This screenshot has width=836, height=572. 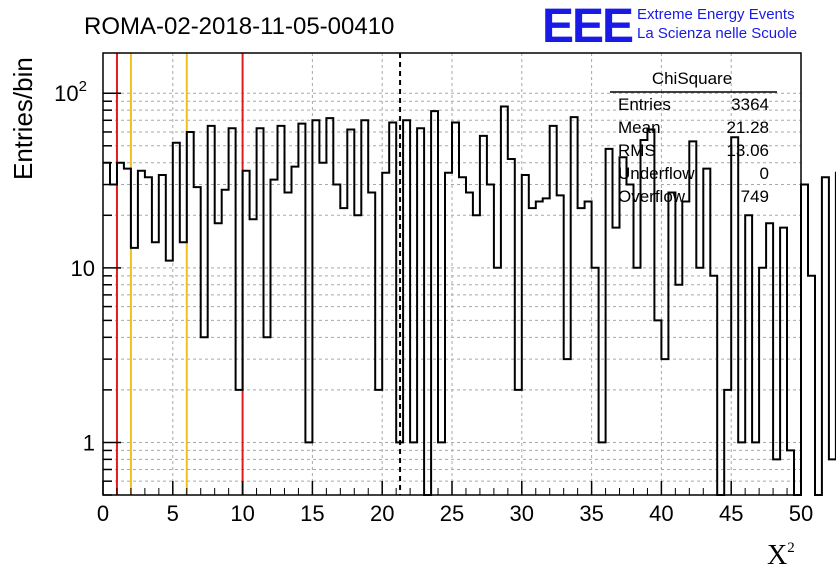 What do you see at coordinates (103, 513) in the screenshot?
I see `x-tick-label: 0` at bounding box center [103, 513].